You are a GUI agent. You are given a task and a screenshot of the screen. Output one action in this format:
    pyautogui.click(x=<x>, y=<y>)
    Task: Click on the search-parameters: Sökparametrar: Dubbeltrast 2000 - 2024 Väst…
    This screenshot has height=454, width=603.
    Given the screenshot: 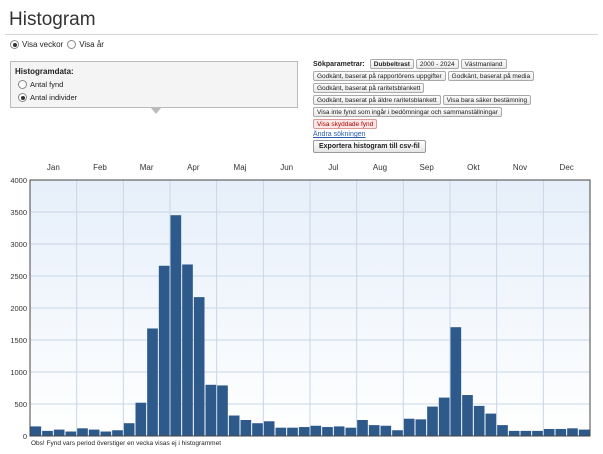 What is the action you would take?
    pyautogui.click(x=457, y=98)
    